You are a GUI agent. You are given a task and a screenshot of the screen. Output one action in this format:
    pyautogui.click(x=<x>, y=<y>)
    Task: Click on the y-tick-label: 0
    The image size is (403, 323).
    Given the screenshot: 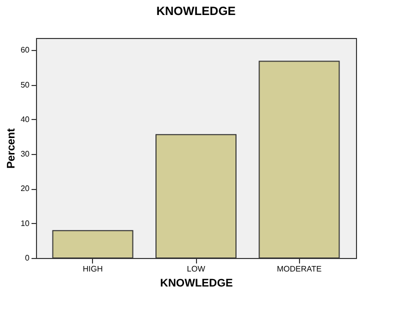 What is the action you would take?
    pyautogui.click(x=27, y=258)
    